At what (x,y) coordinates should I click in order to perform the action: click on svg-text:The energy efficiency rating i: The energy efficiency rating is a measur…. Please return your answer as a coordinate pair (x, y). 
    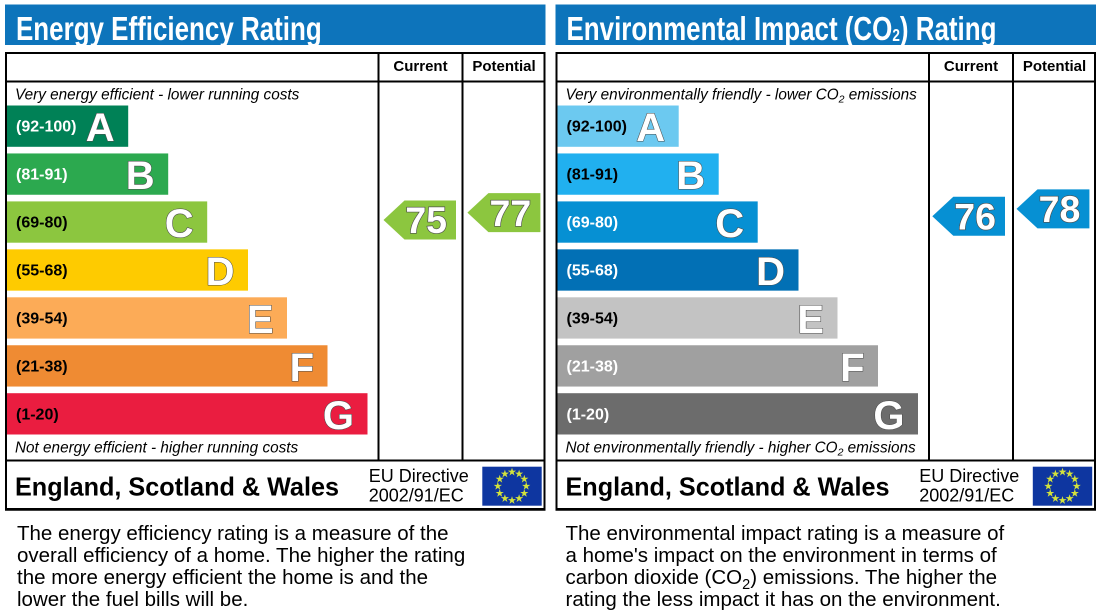
    Looking at the image, I should click on (233, 533).